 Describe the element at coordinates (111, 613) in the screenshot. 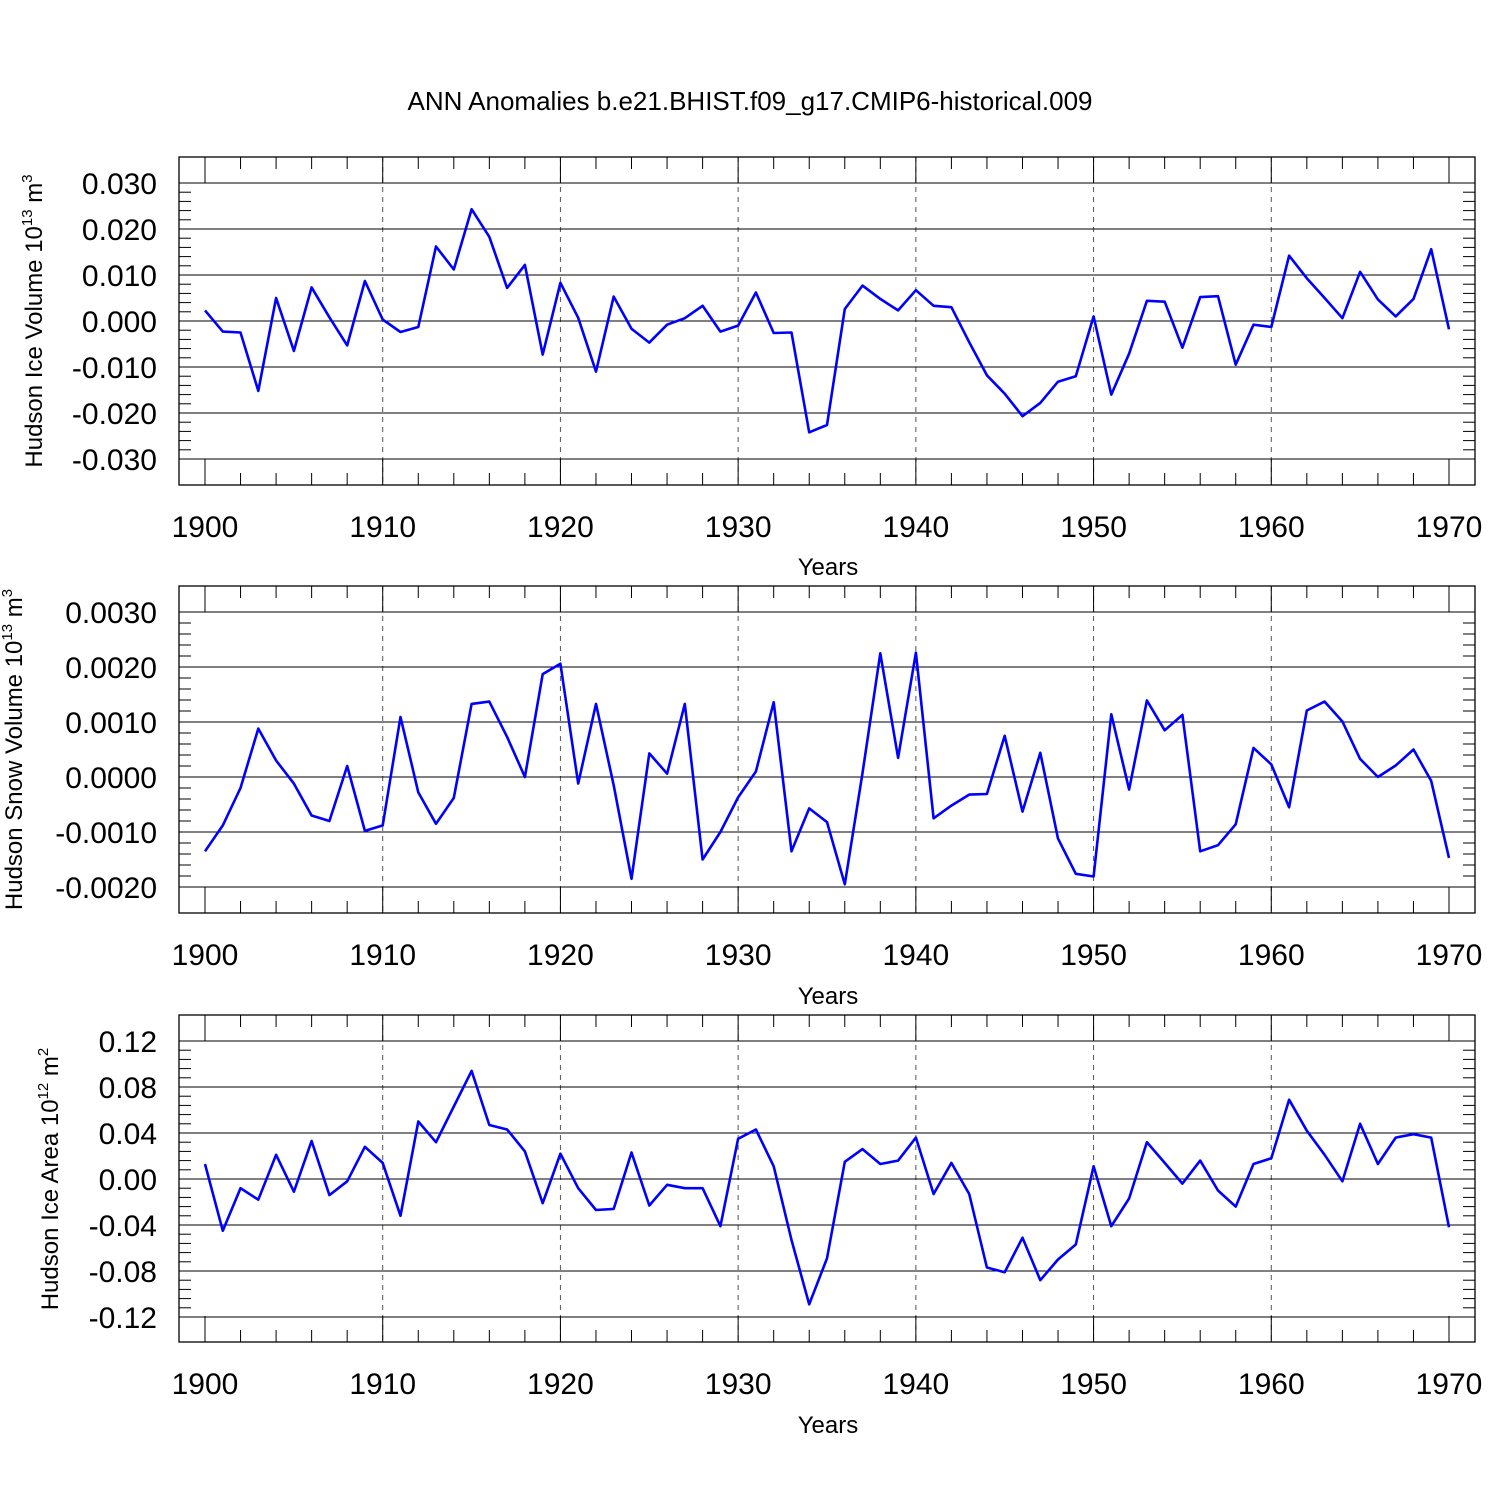

I see `y-tick-label: 0.0030` at that location.